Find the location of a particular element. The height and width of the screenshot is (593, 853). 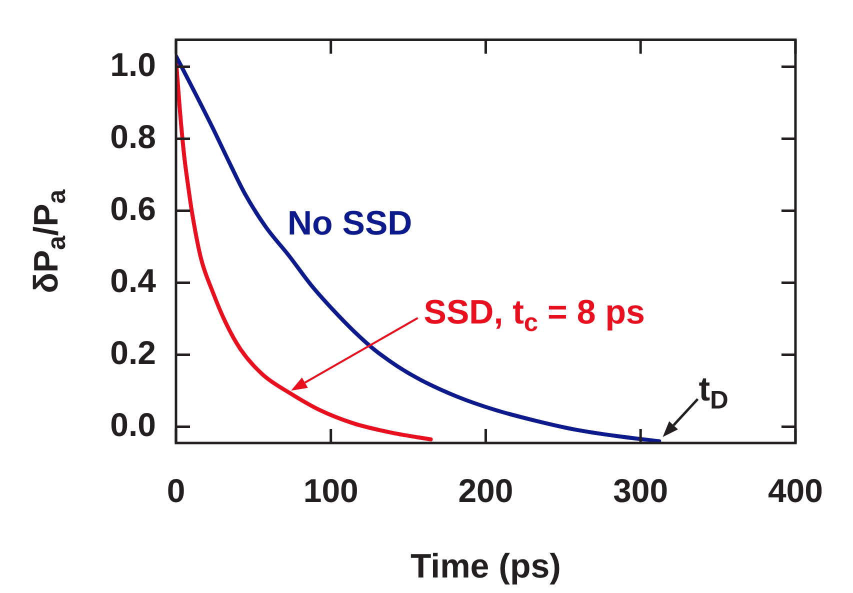

y-tick-label: 1.0 is located at coordinates (133, 64).